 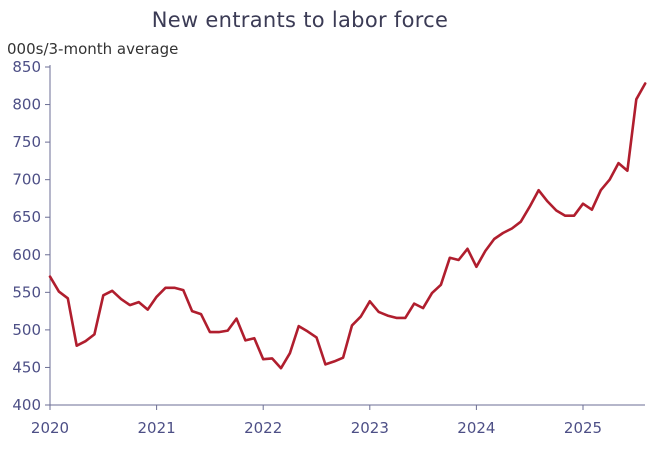 I want to click on x-tick-label: 2025, so click(x=583, y=428).